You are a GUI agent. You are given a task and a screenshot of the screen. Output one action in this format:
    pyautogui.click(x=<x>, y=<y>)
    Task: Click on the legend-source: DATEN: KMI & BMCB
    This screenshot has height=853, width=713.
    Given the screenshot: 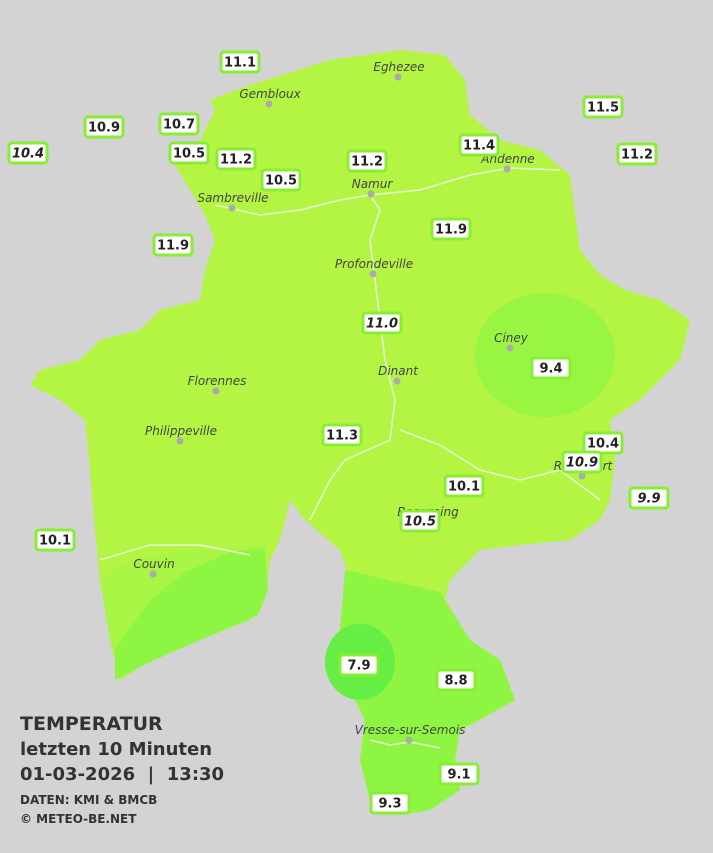 What is the action you would take?
    pyautogui.click(x=88, y=800)
    